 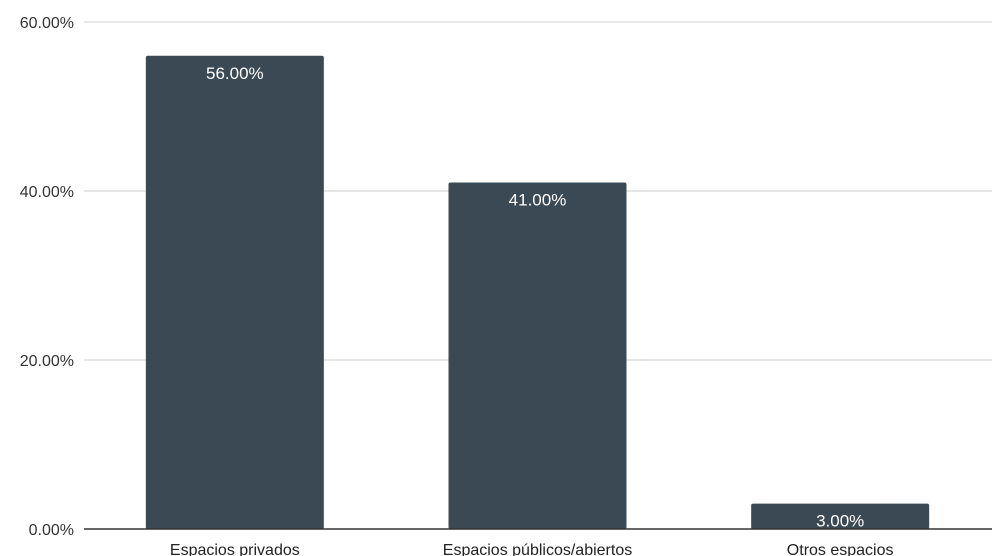 What do you see at coordinates (235, 549) in the screenshot?
I see `x-category-label: Espacios privados` at bounding box center [235, 549].